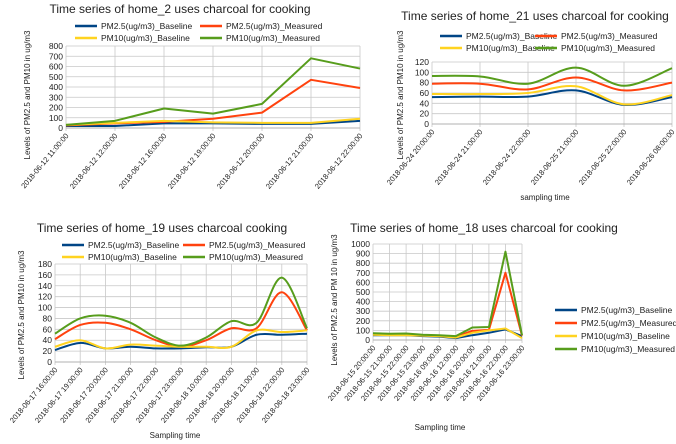 This screenshot has height=444, width=676. I want to click on x-tick-label: 2018-06-12 21:00:00, so click(290, 161).